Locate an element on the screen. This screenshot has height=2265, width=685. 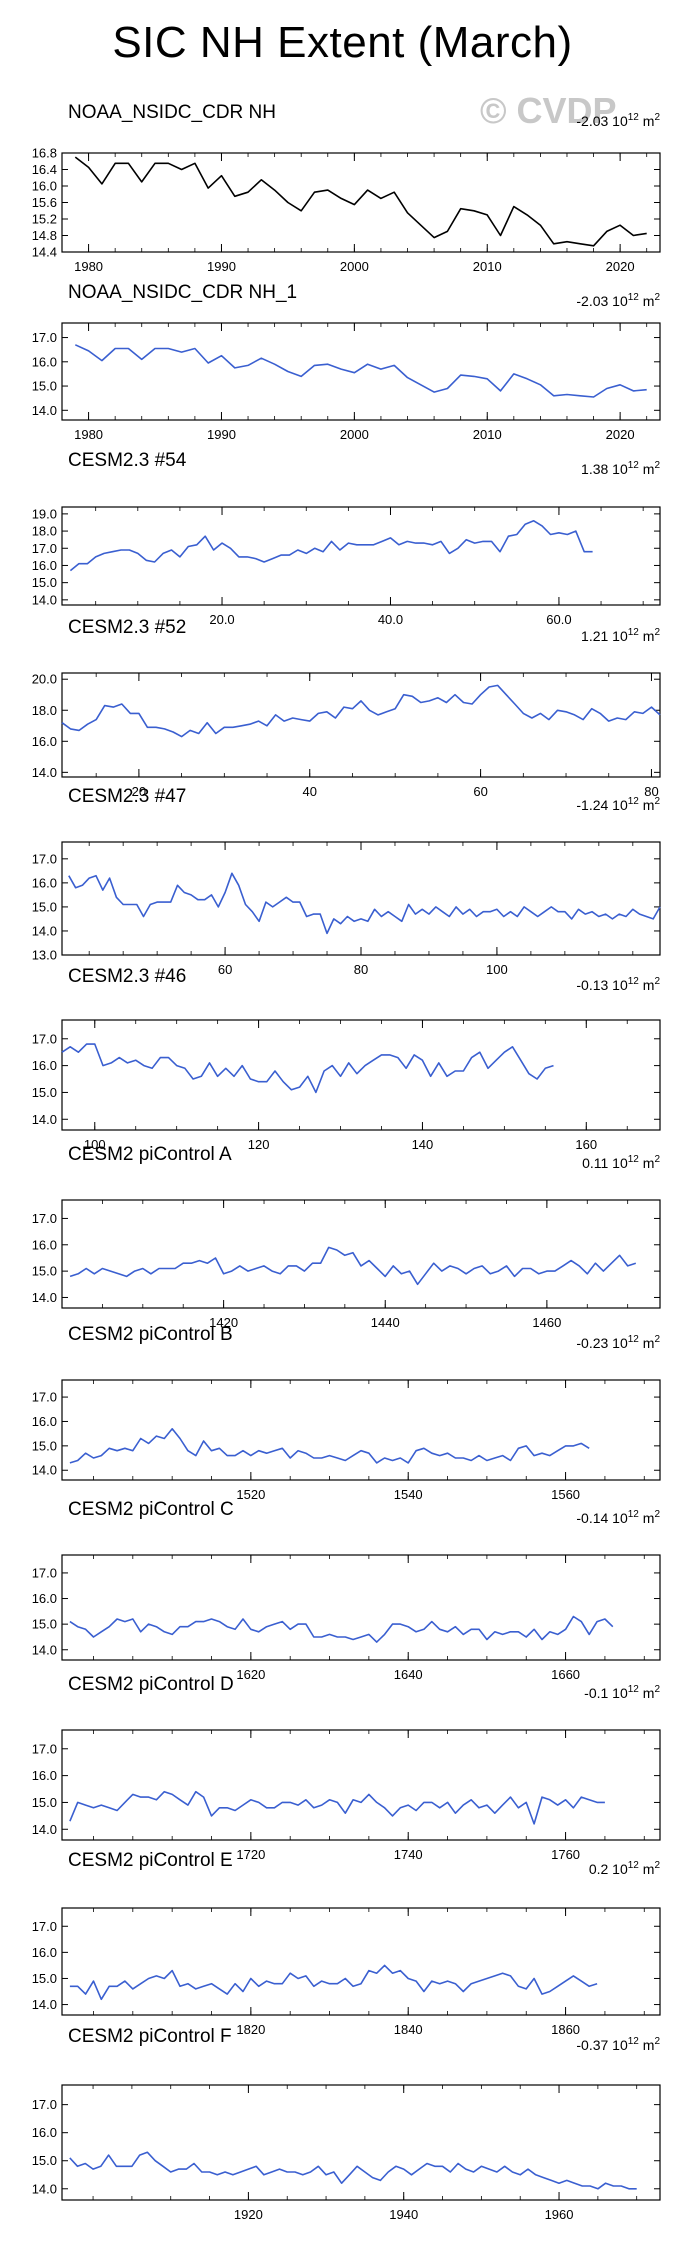
trend-label: -1.24 1012 m2 is located at coordinates (618, 804).